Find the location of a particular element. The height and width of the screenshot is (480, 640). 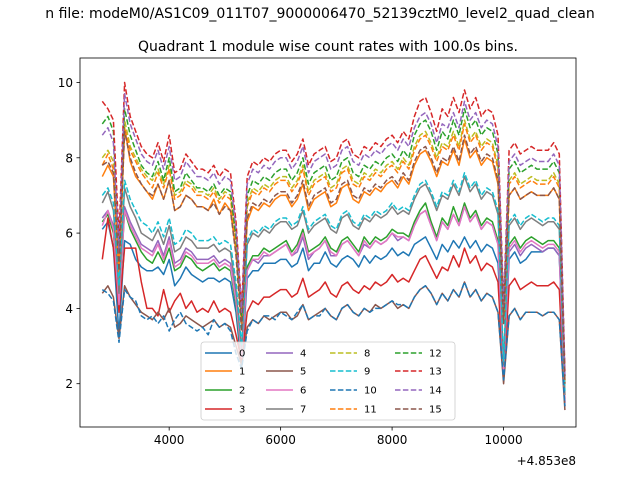

y-tick-label: 4 is located at coordinates (69, 309).